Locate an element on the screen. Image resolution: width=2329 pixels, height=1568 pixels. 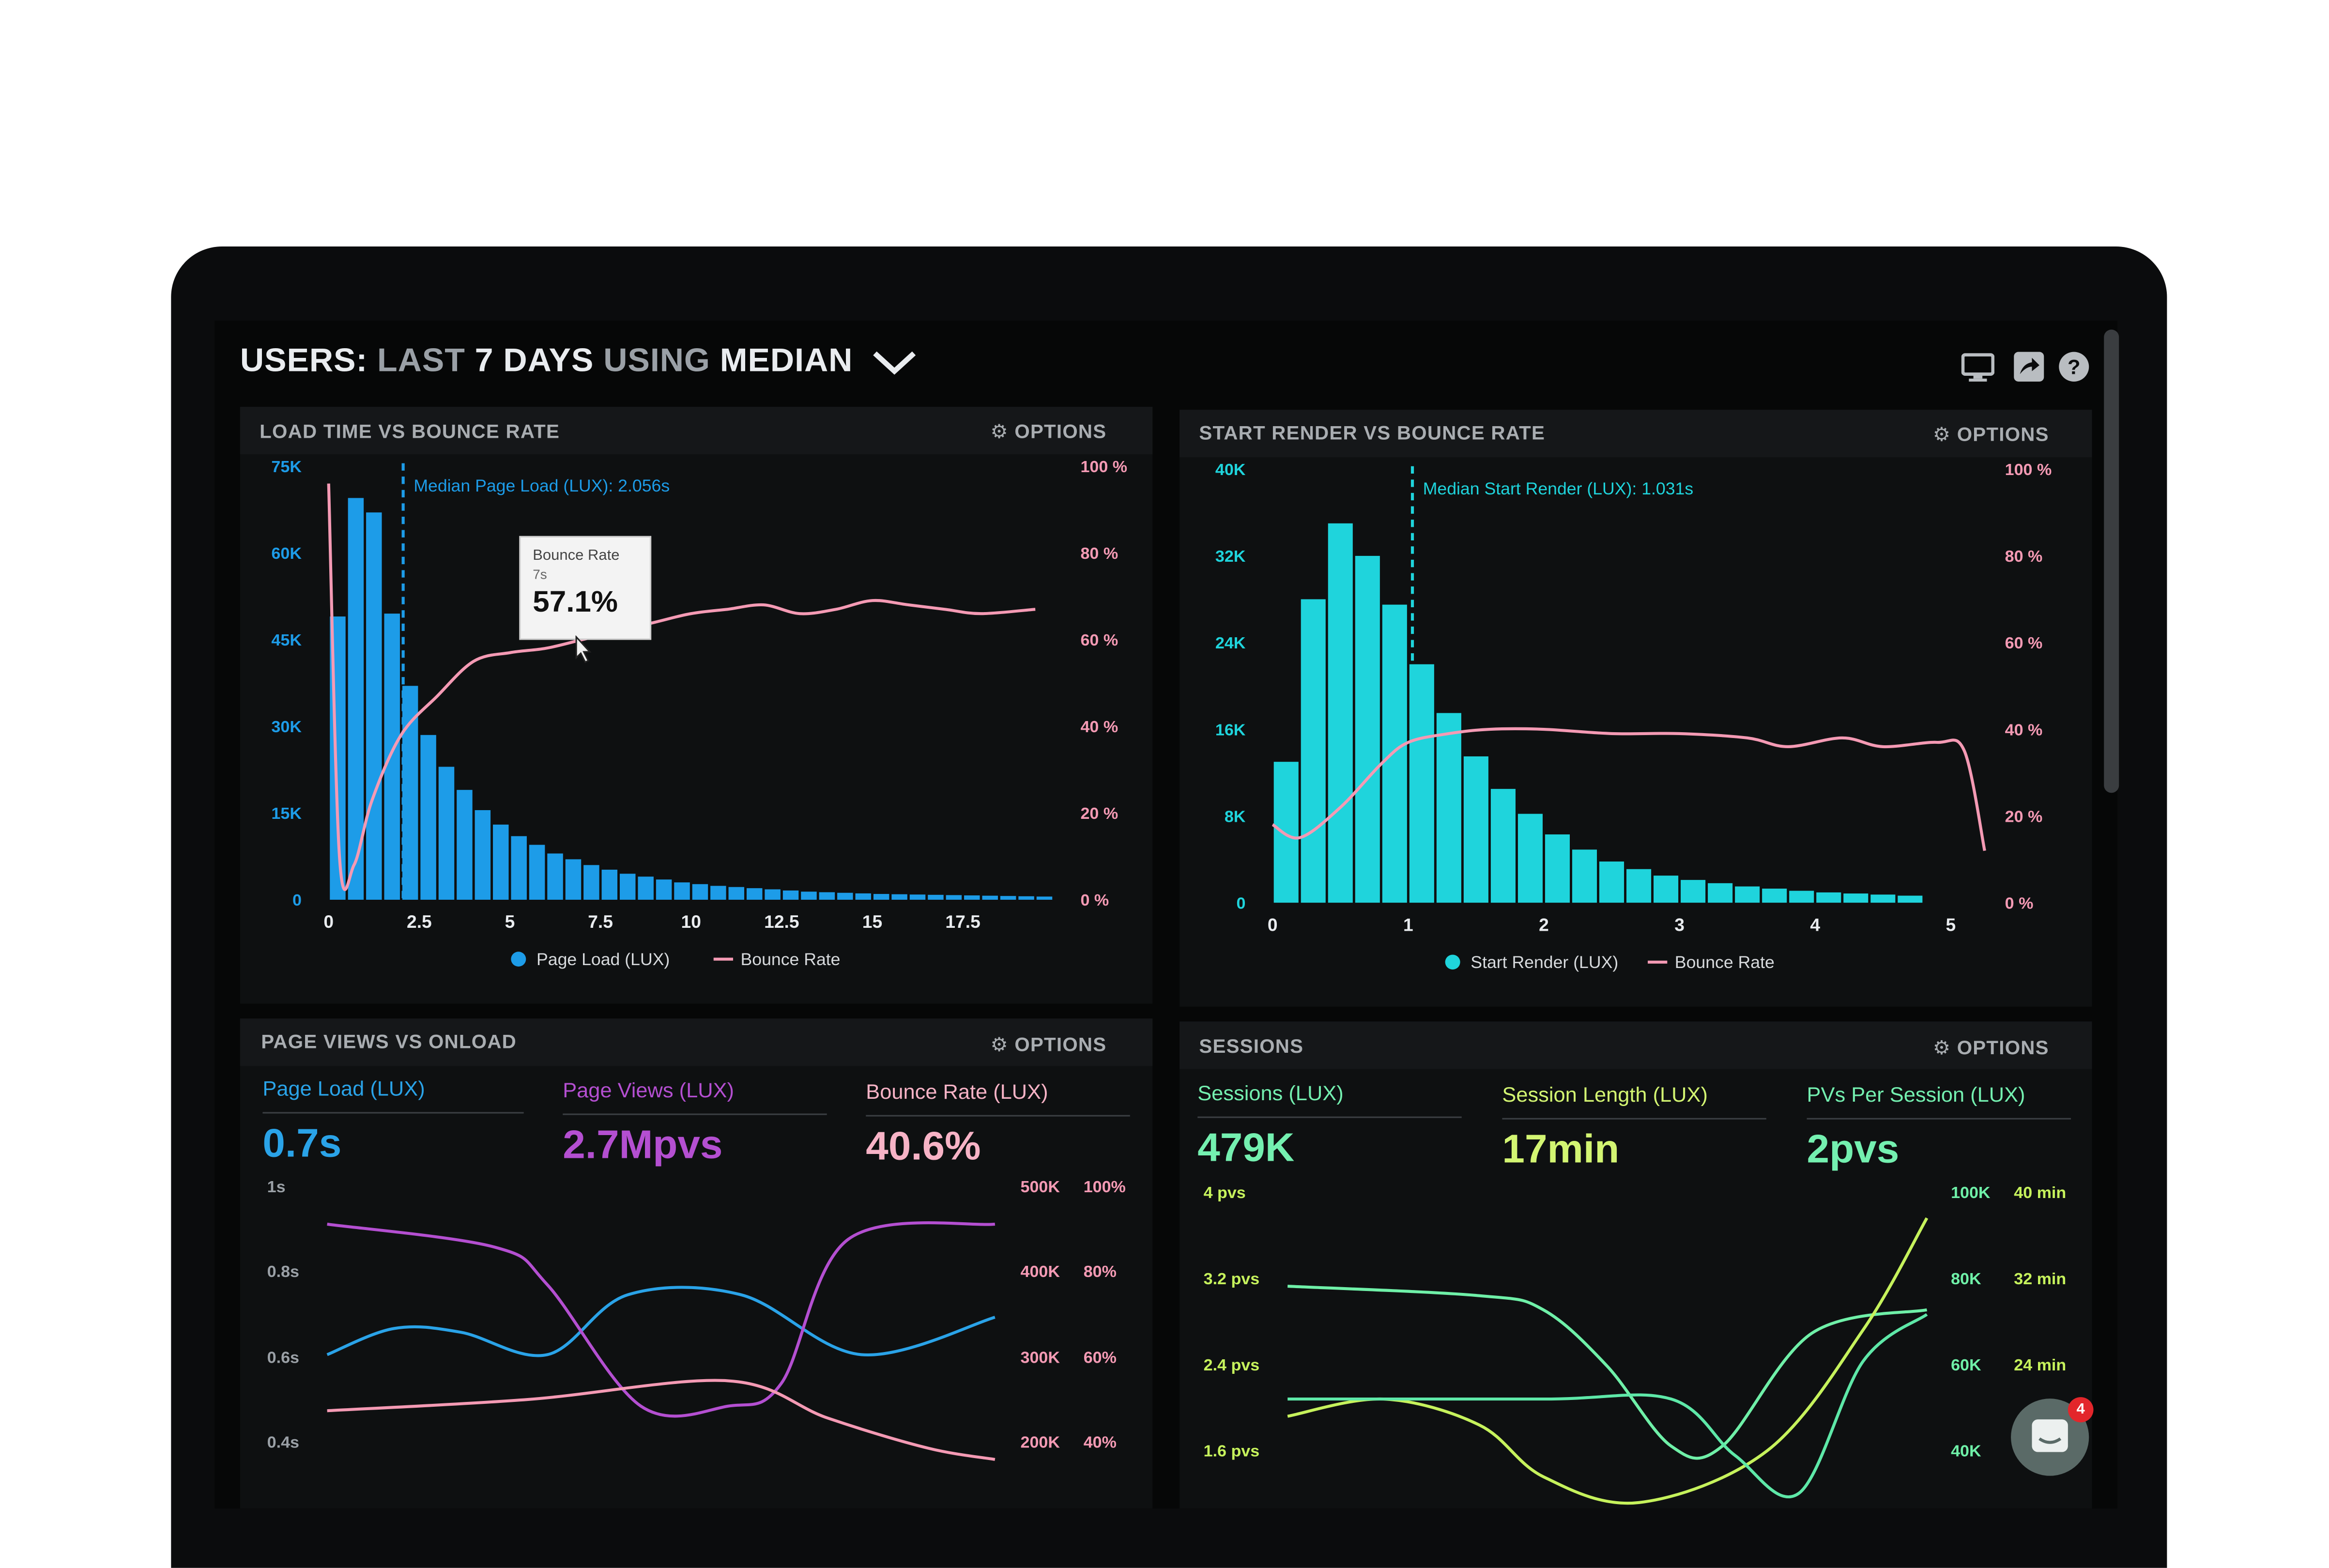
cursor-icon is located at coordinates (583, 649).